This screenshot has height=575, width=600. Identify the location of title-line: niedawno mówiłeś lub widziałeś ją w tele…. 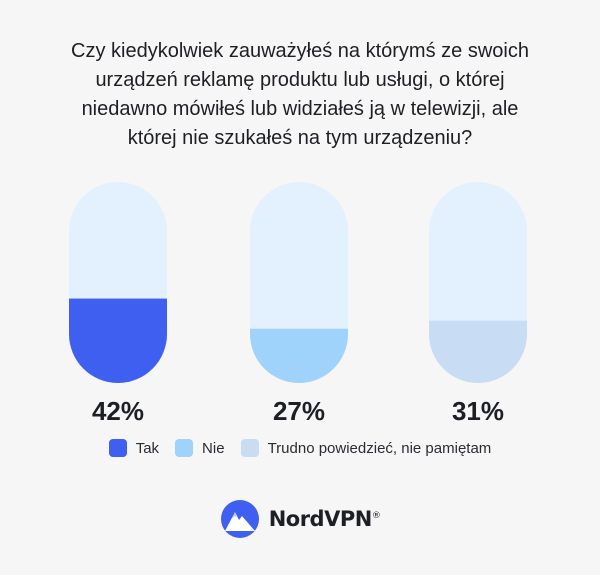
(300, 109).